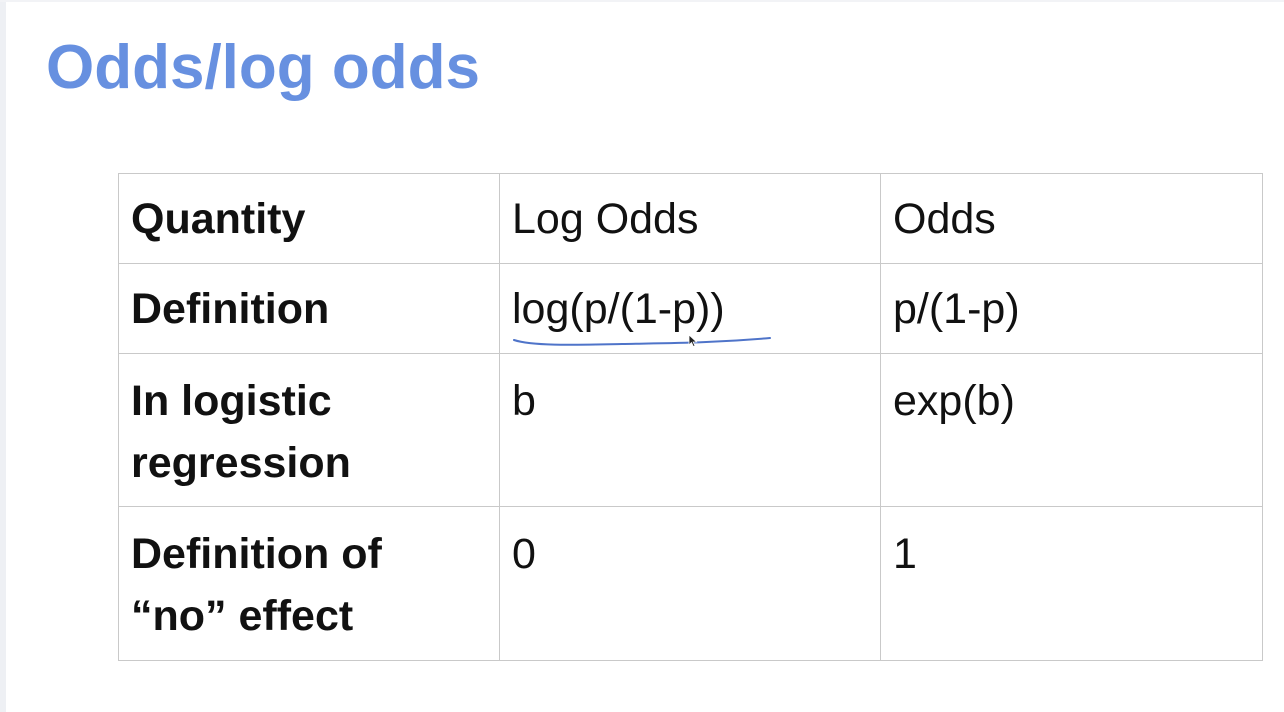 Image resolution: width=1284 pixels, height=712 pixels. Describe the element at coordinates (3, 356) in the screenshot. I see `slide-left-edge` at that location.